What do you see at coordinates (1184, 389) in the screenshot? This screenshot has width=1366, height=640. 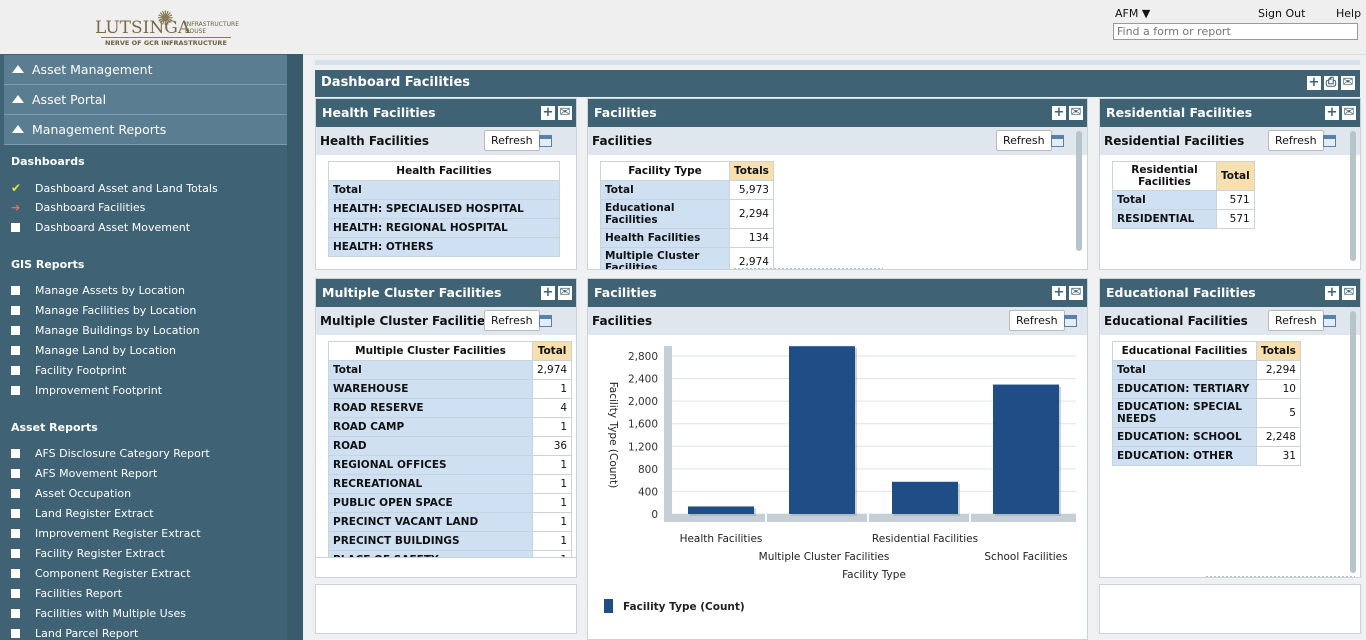 I see `row-label: EDUCATION: TERTIARY` at bounding box center [1184, 389].